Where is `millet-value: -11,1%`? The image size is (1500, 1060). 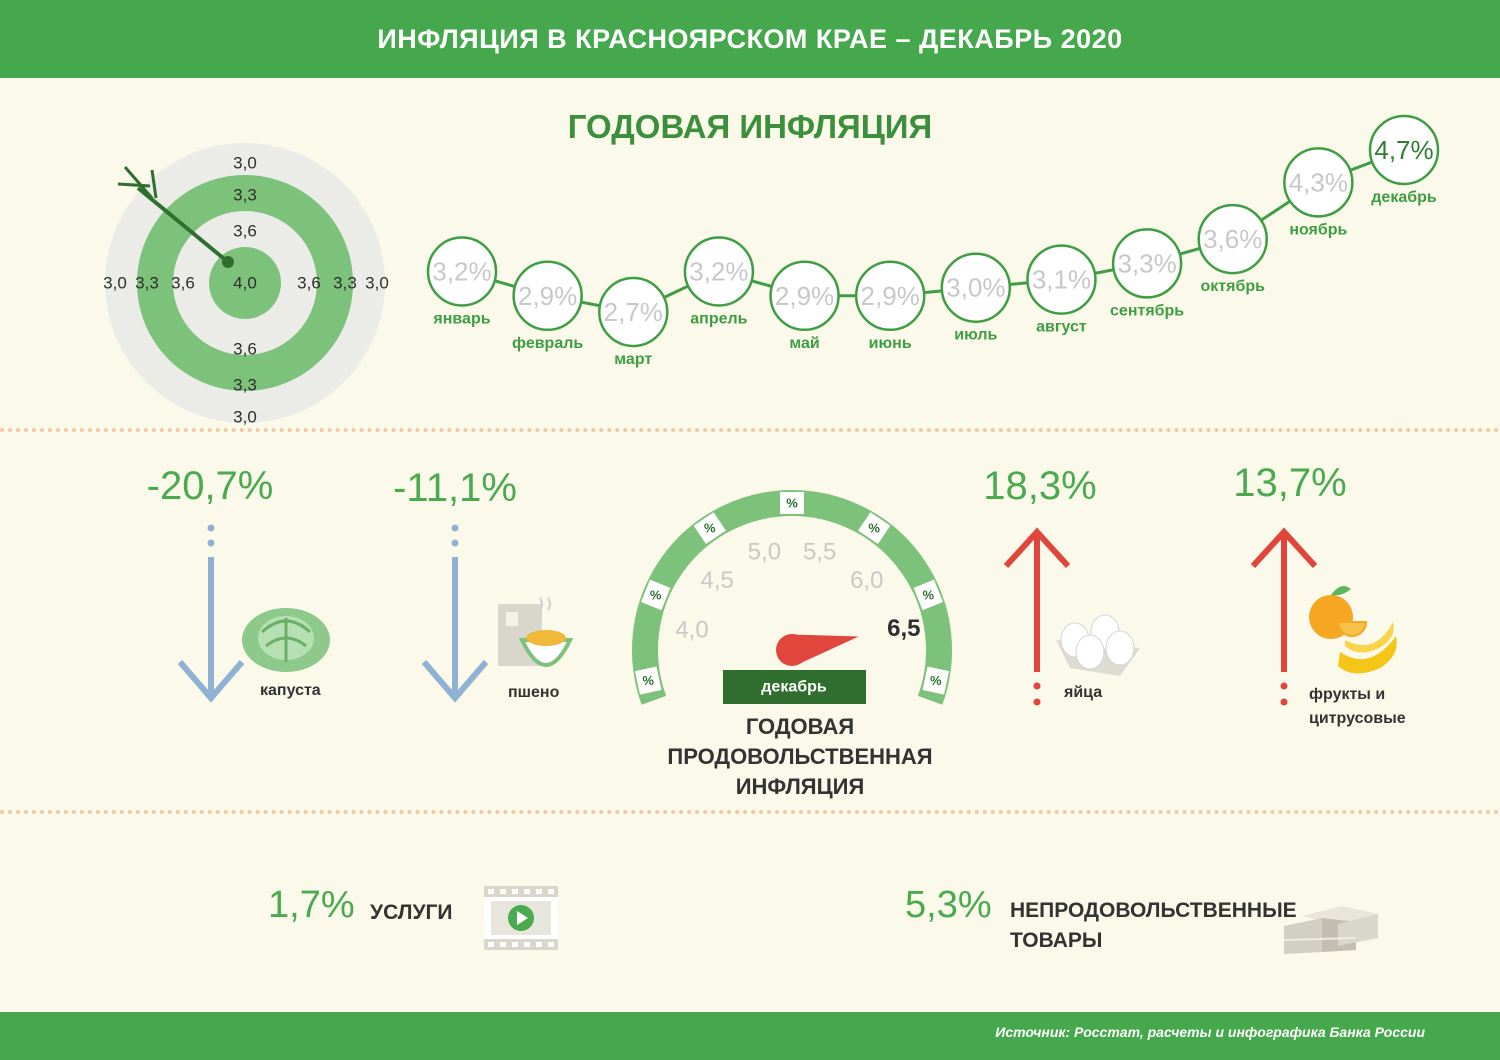
millet-value: -11,1% is located at coordinates (455, 488).